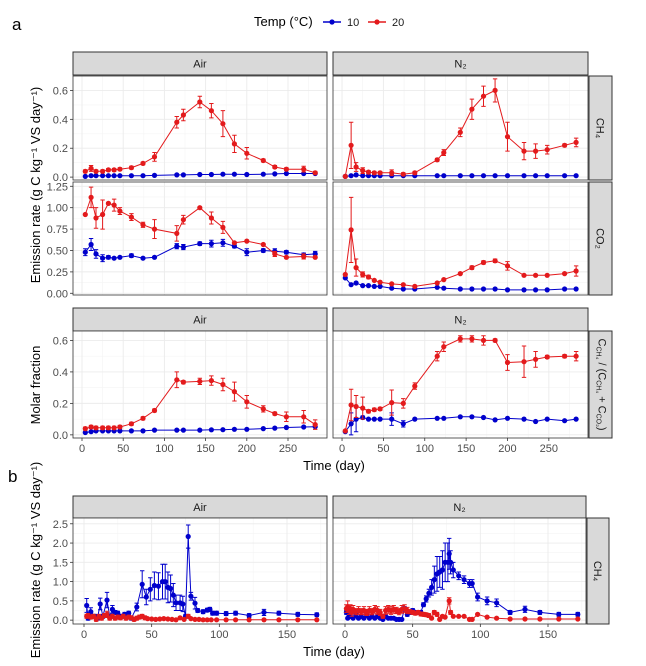 The image size is (646, 666). I want to click on y-tick-label: 0.25, so click(57, 273).